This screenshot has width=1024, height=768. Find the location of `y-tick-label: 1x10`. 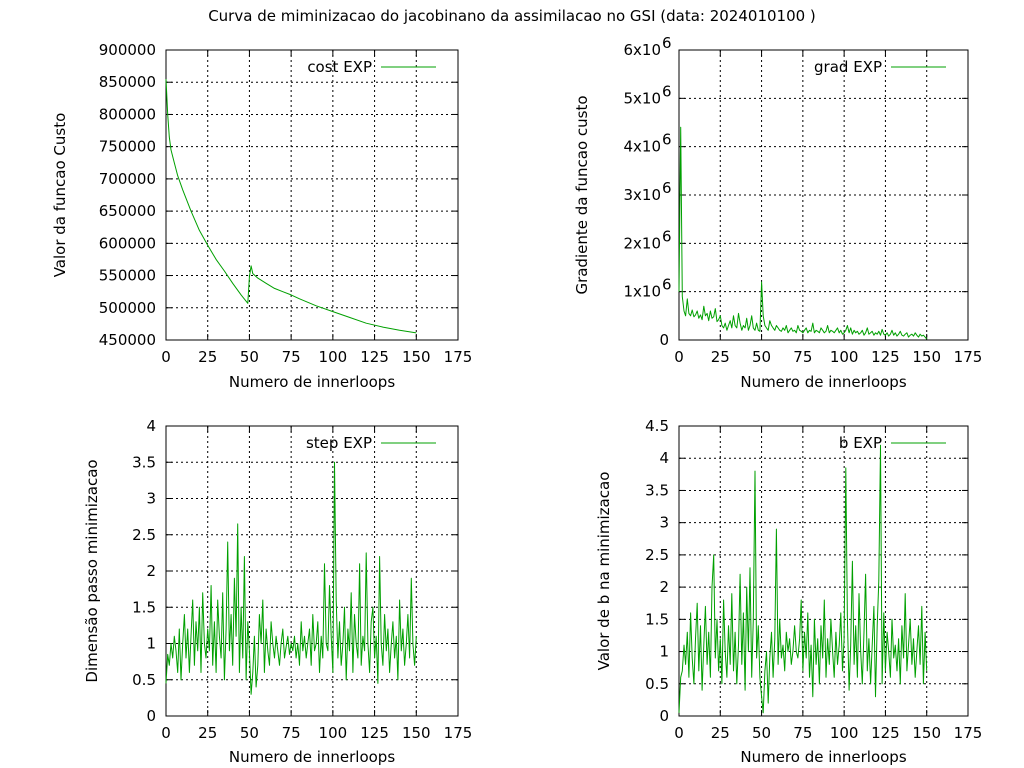

y-tick-label: 1x10 is located at coordinates (642, 292).